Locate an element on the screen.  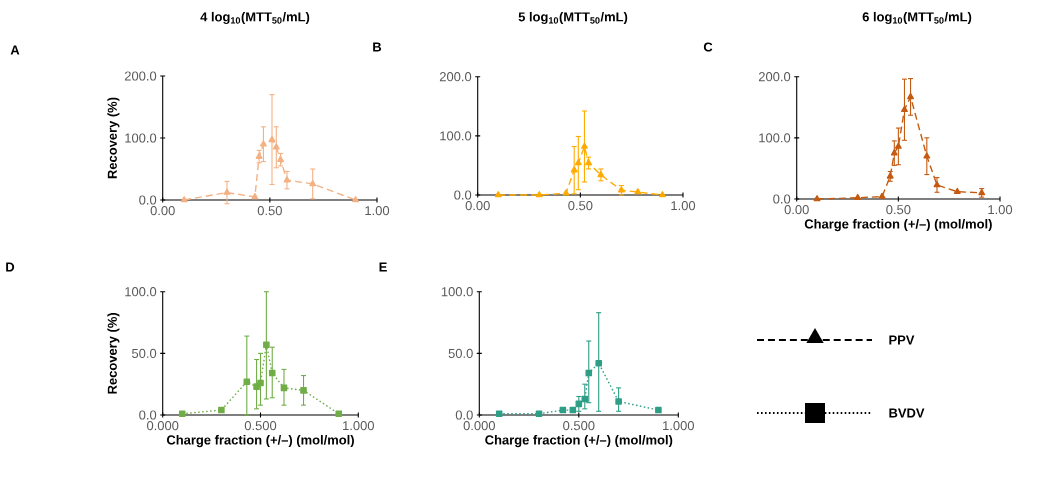
text: E is located at coordinates (383, 267).